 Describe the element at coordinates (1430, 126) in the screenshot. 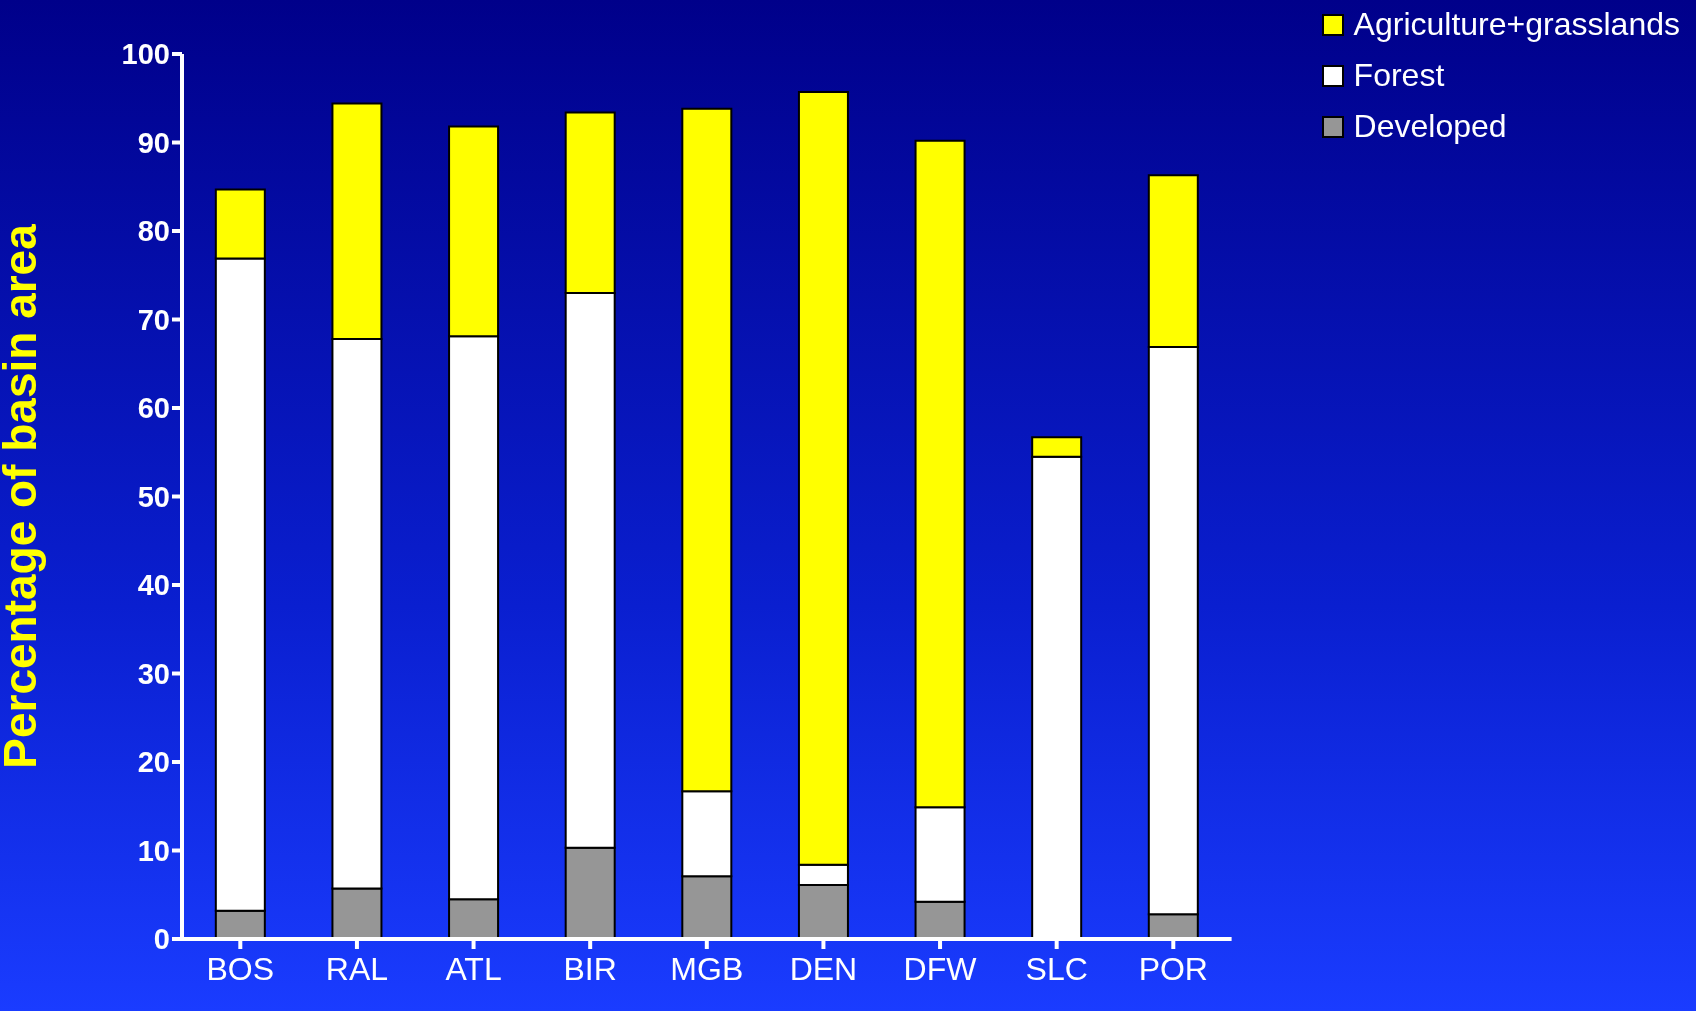

I see `legend-label: Developed` at that location.